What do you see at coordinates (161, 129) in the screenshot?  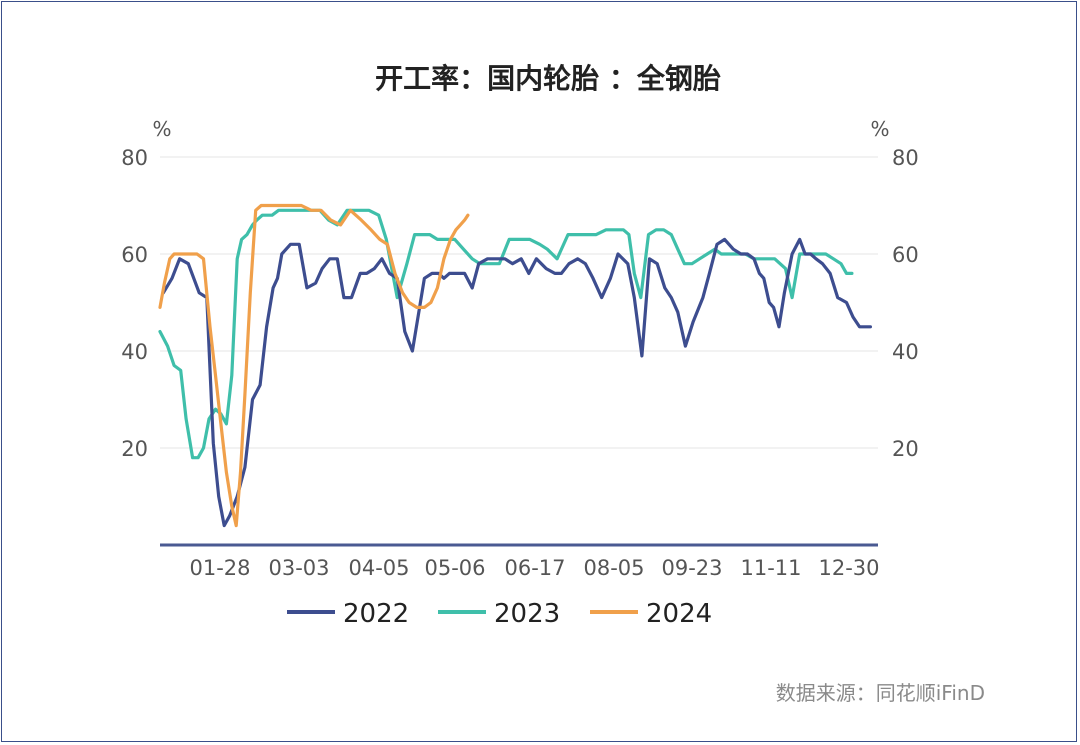 I see `y-unit-left: %` at bounding box center [161, 129].